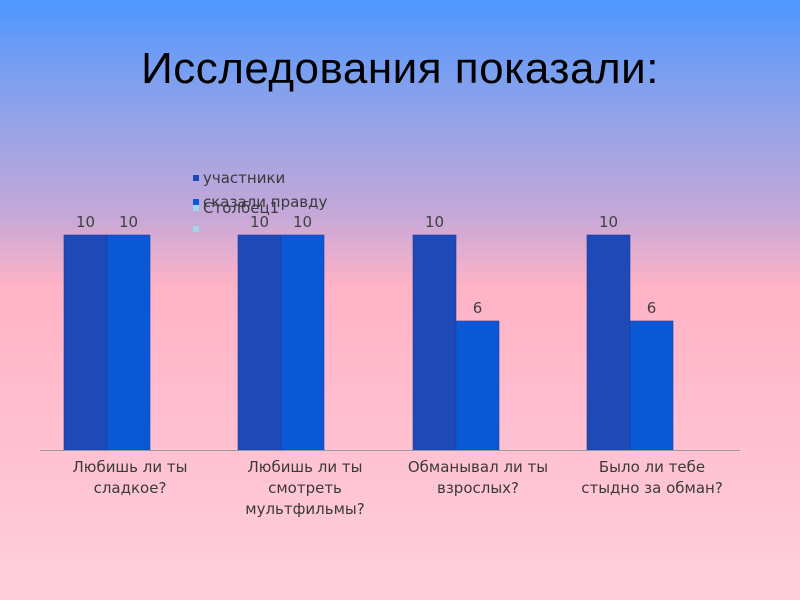 This screenshot has width=800, height=600. What do you see at coordinates (304, 488) in the screenshot?
I see `category-label-2: Любишь ли ты смотреть мультфильмы?` at bounding box center [304, 488].